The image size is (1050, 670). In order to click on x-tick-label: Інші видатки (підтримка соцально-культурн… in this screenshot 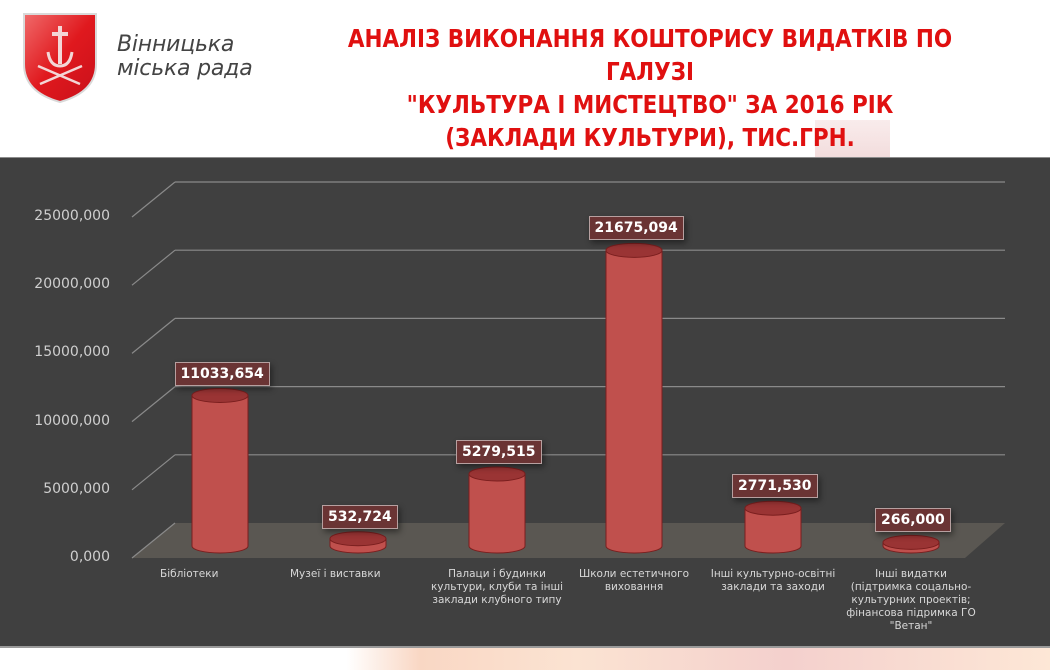, I will do `click(911, 600)`.